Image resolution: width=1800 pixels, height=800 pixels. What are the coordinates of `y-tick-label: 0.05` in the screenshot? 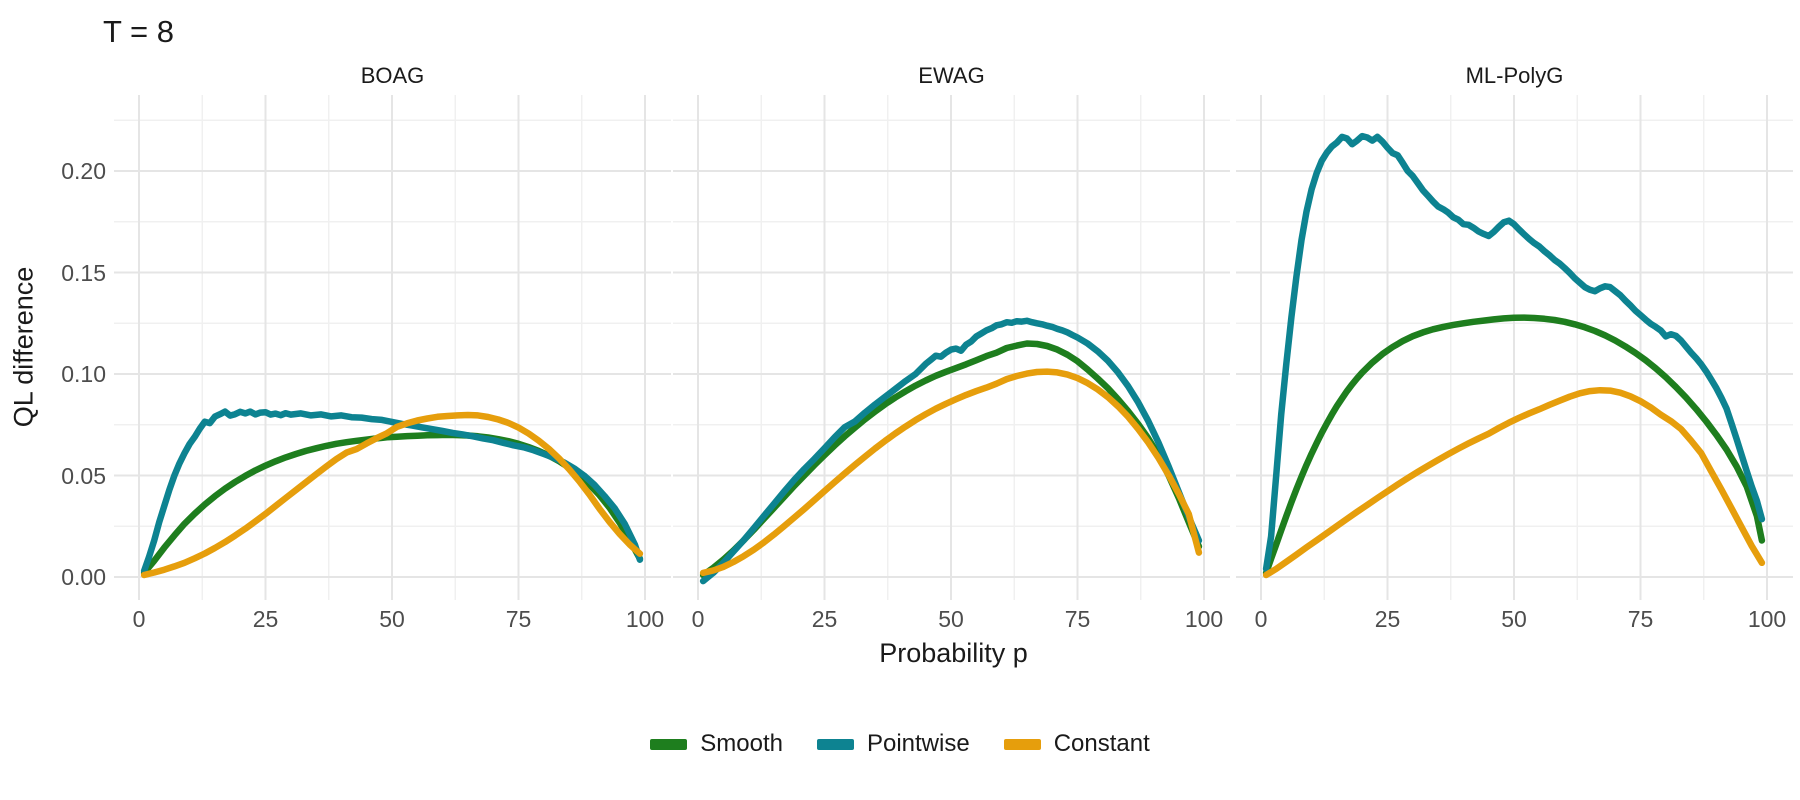 It's located at (83, 475).